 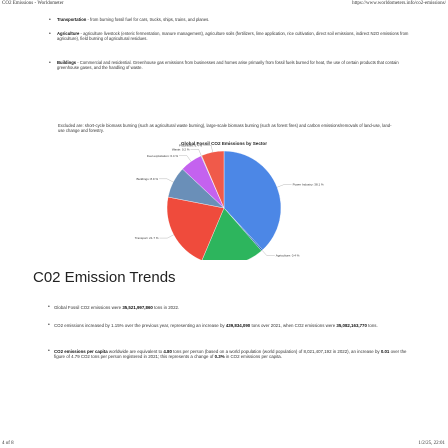 I want to click on page-number: 4 of 8, so click(x=8, y=443).